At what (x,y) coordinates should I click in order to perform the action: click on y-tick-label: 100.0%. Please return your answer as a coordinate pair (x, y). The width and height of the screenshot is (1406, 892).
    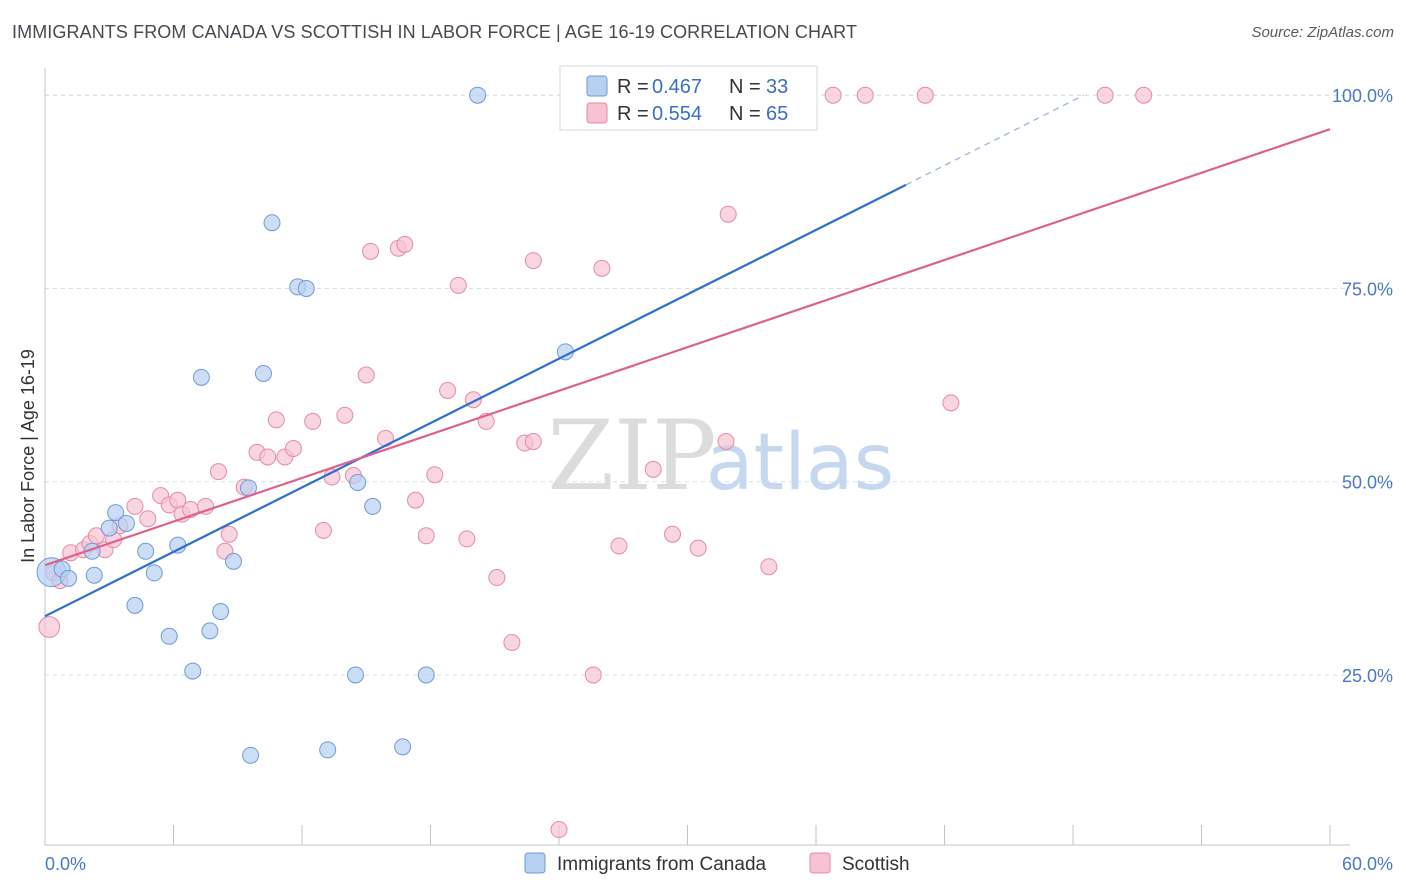
    Looking at the image, I should click on (1362, 96).